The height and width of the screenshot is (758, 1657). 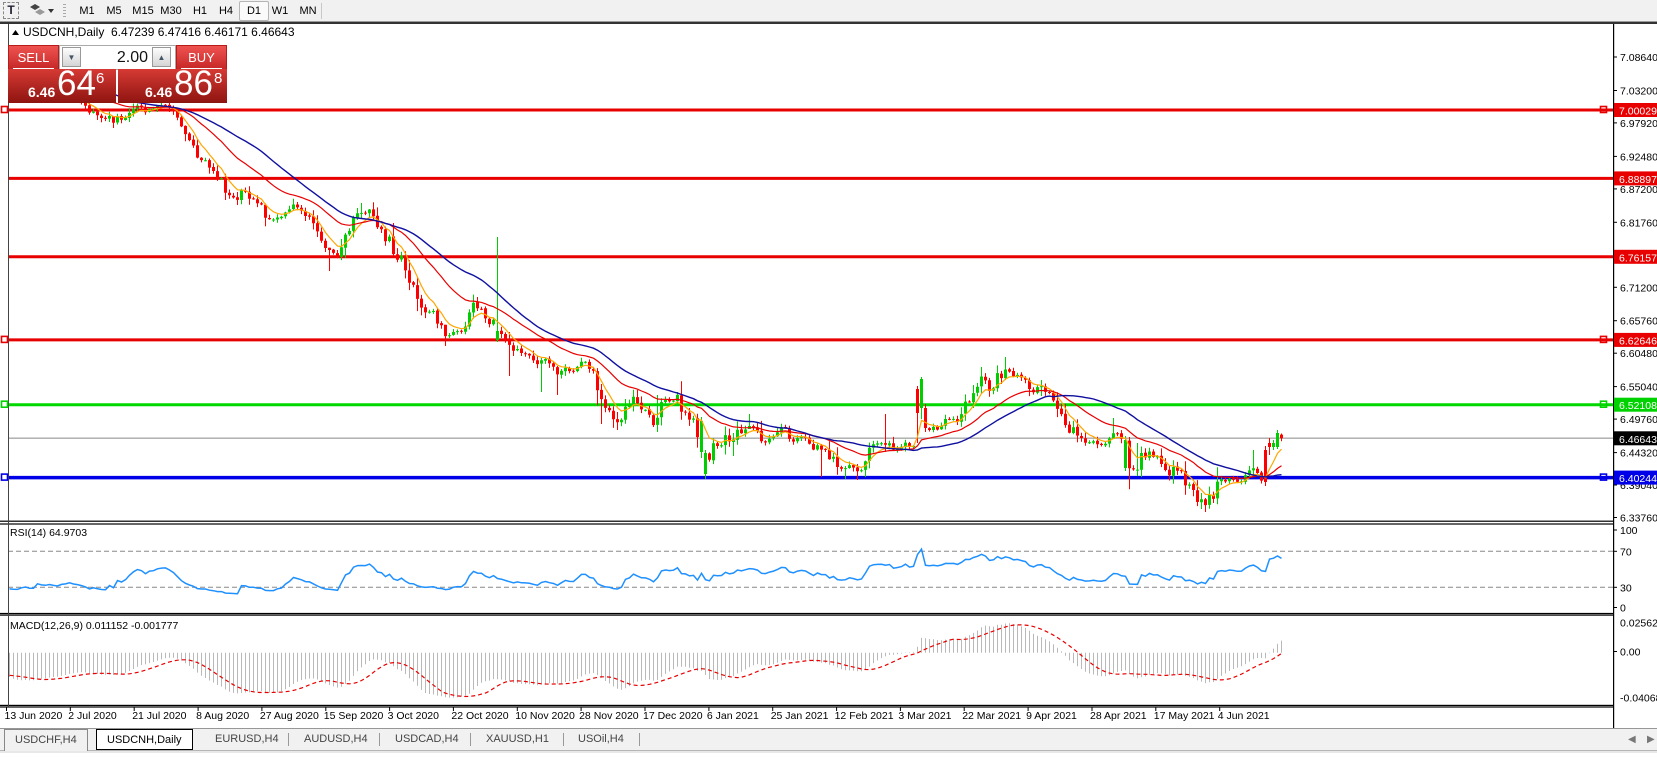 I want to click on svg-text: 22 Mar 2021, so click(x=991, y=716).